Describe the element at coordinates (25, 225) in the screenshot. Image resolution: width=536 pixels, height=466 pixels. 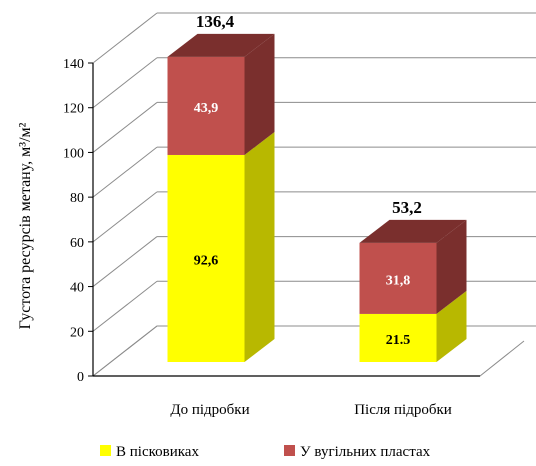
I see `y-axis-label: Густота ресурсів метану, м³/м²` at that location.